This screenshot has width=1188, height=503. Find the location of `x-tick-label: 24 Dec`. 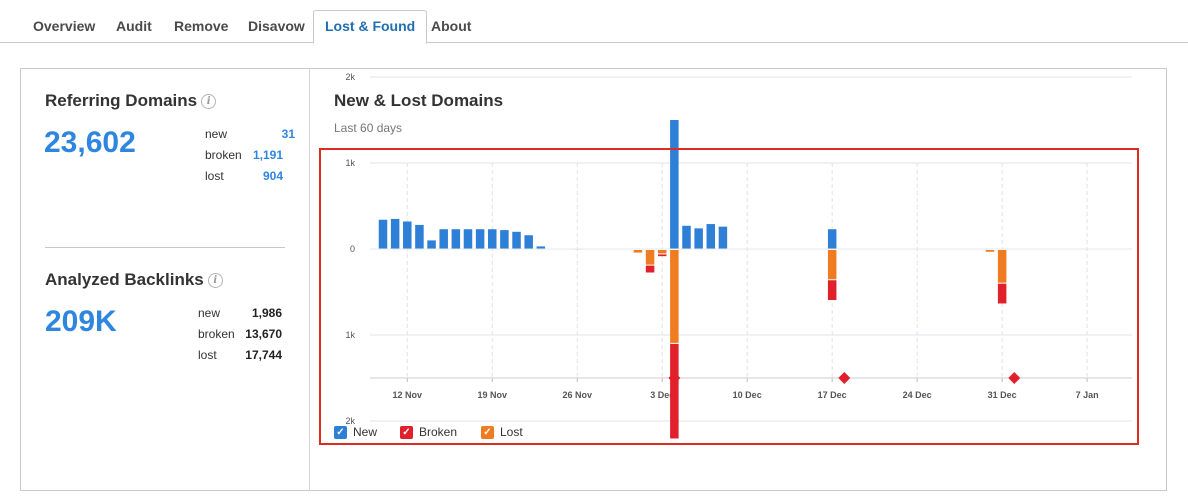

x-tick-label: 24 Dec is located at coordinates (917, 395).